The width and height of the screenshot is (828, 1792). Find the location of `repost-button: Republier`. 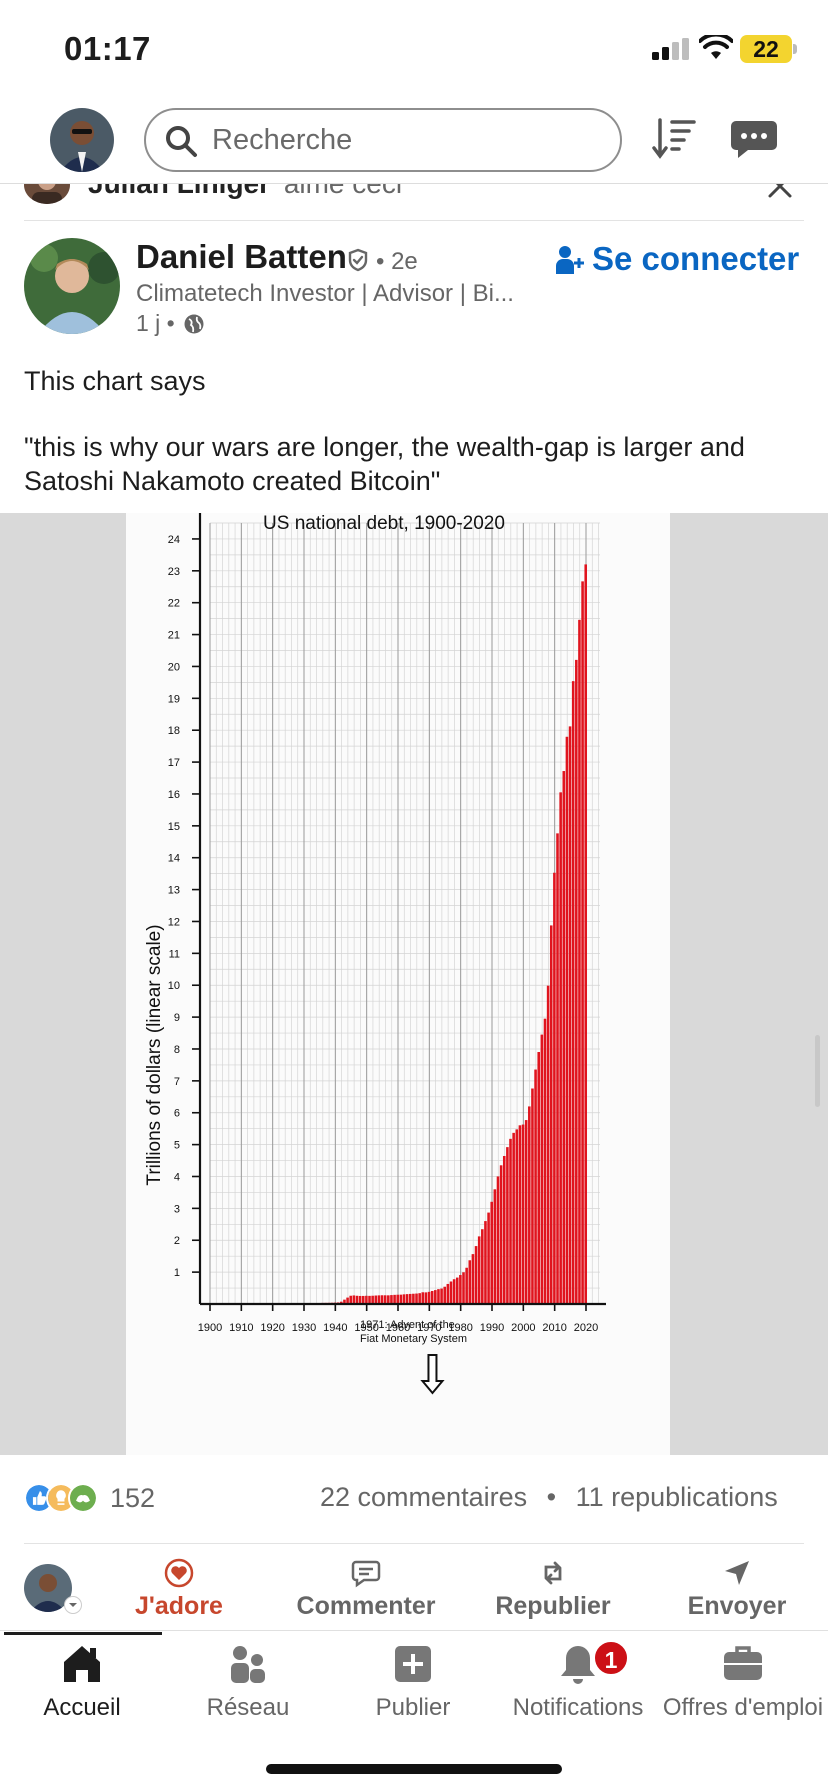

repost-button: Republier is located at coordinates (553, 1589).